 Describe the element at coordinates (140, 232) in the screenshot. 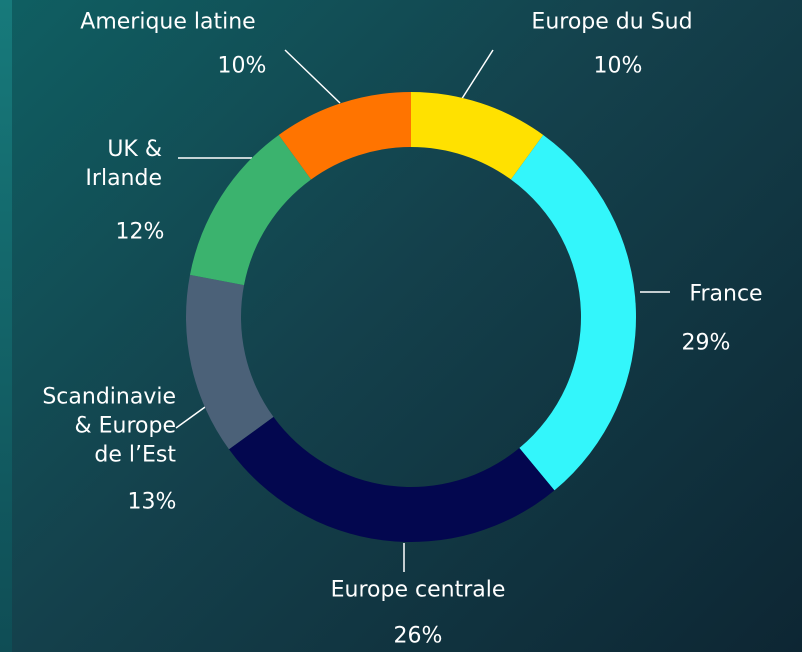

I see `value-label: 12%` at that location.